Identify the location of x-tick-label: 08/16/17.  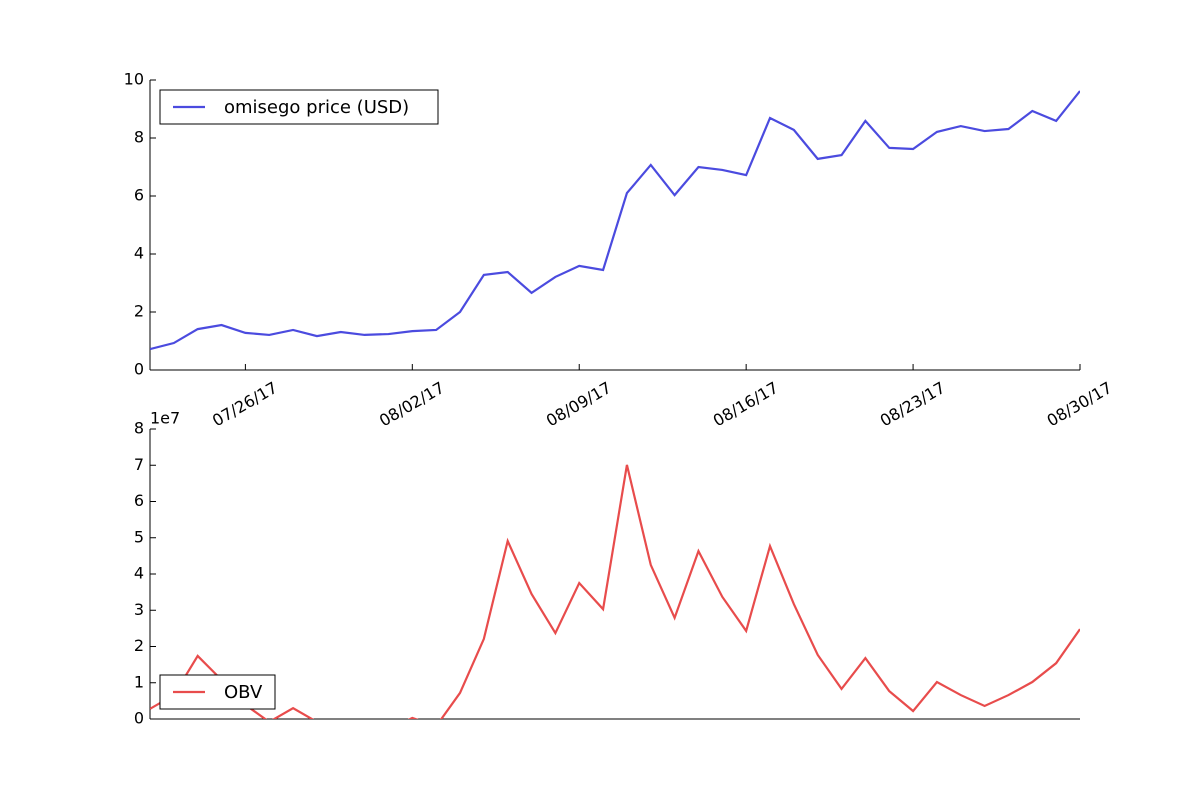
(746, 404).